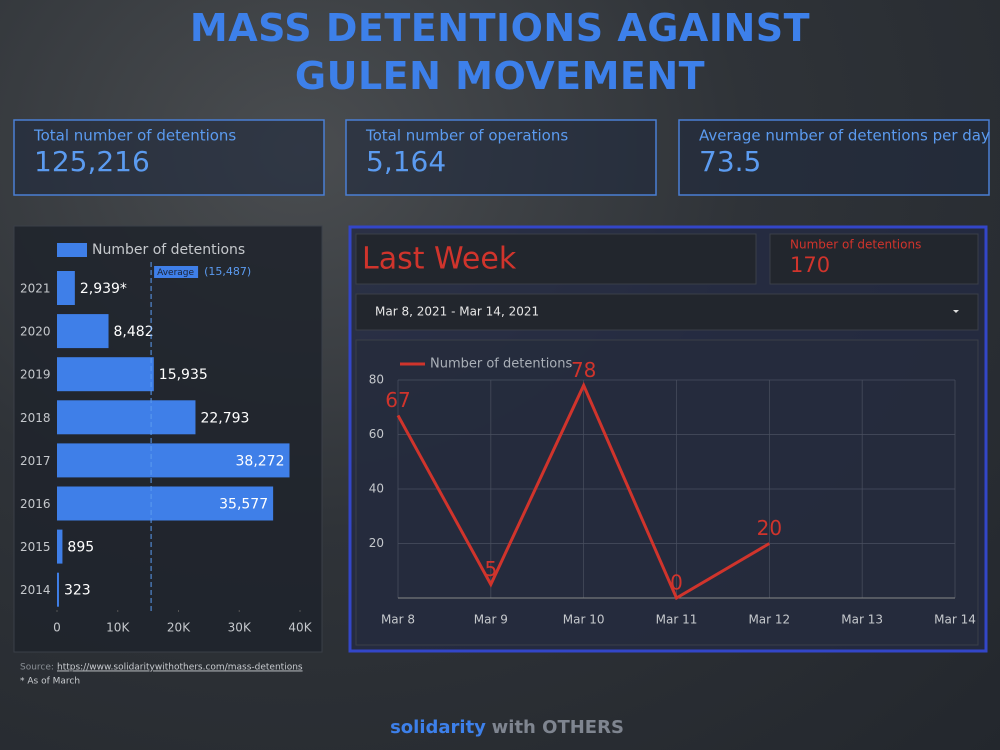  What do you see at coordinates (57, 628) in the screenshot?
I see `x-tick-label: 0` at bounding box center [57, 628].